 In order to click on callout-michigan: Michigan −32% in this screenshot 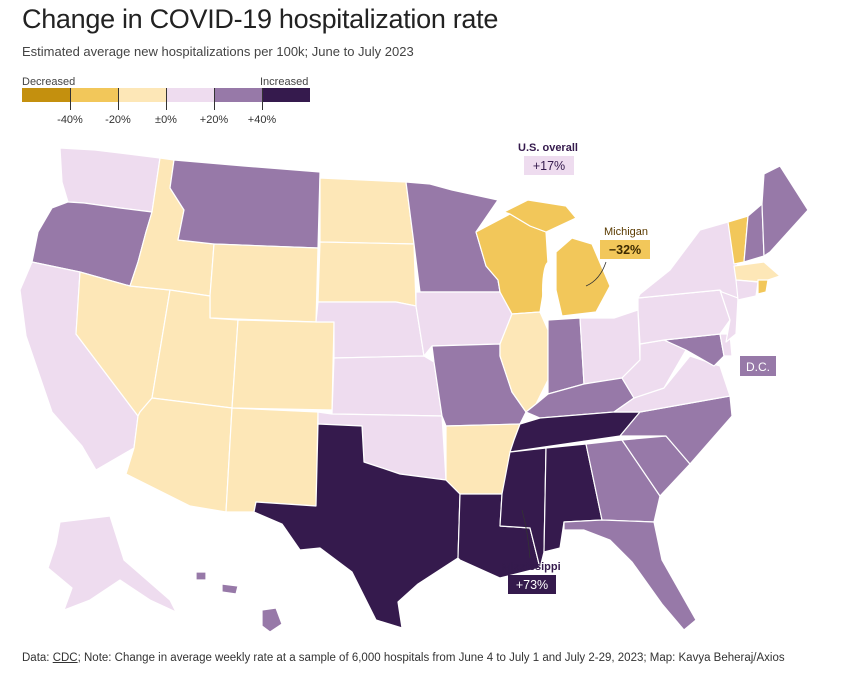, I will do `click(617, 256)`.